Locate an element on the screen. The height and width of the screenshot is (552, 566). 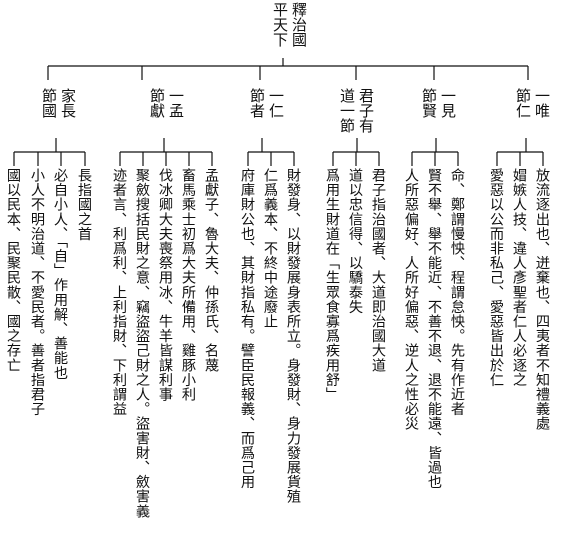
leaf-text: 道以忠信得、以驕泰失 is located at coordinates (355, 241).